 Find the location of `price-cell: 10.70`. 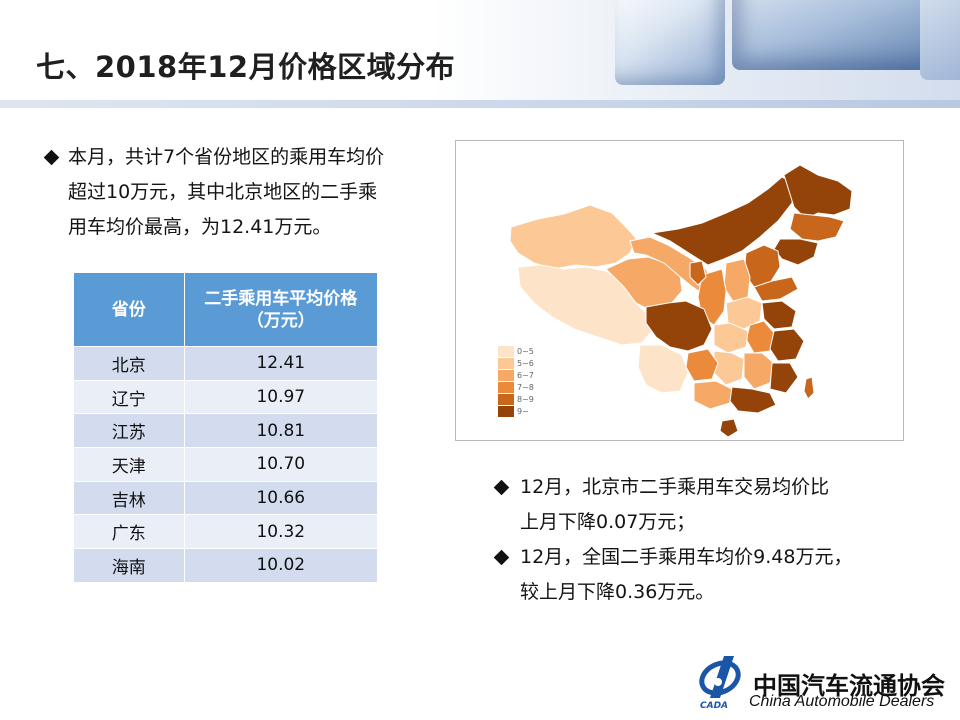

price-cell: 10.70 is located at coordinates (281, 464).